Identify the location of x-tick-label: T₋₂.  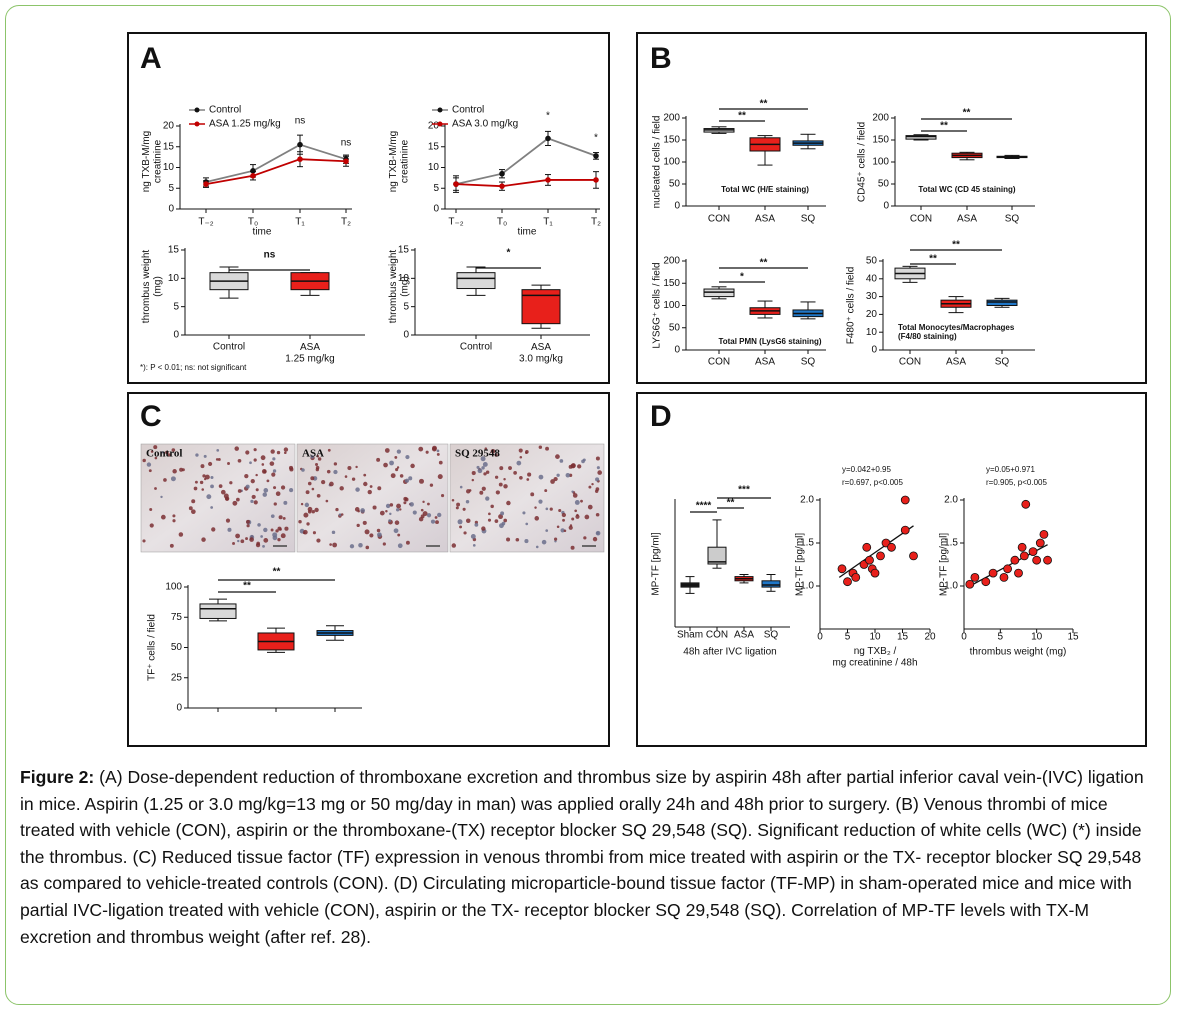
(205, 222).